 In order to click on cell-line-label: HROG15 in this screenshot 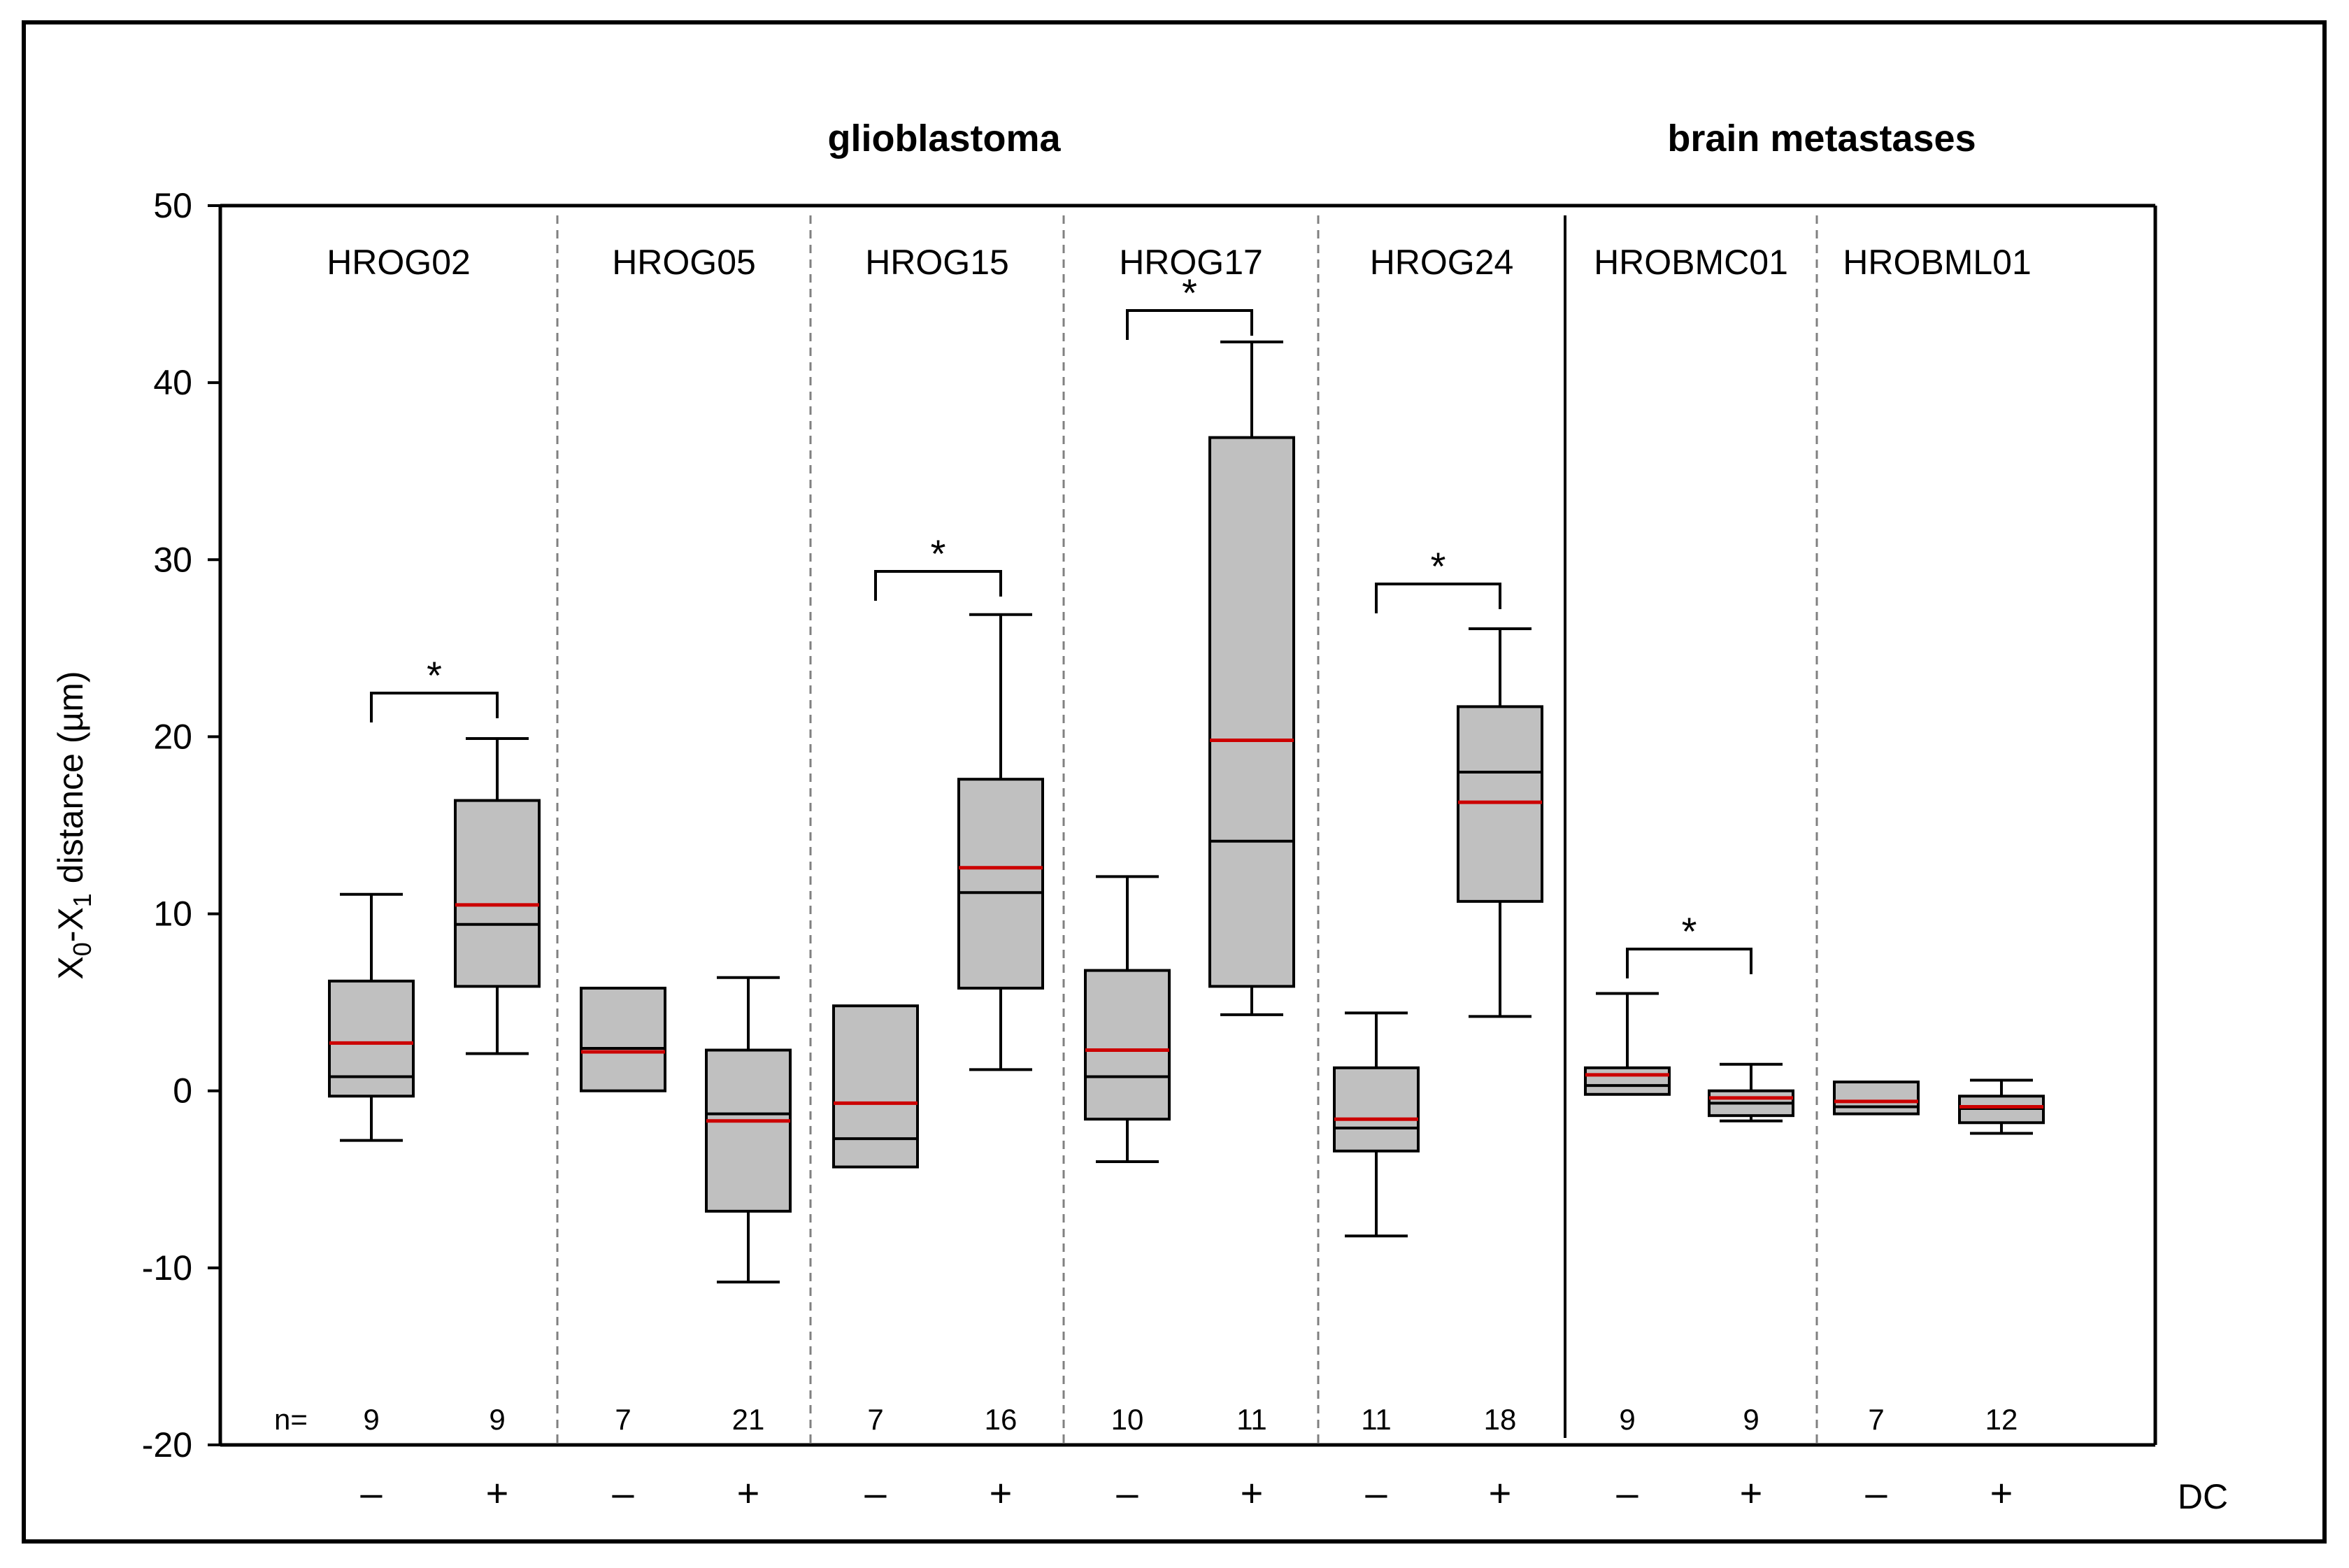, I will do `click(937, 262)`.